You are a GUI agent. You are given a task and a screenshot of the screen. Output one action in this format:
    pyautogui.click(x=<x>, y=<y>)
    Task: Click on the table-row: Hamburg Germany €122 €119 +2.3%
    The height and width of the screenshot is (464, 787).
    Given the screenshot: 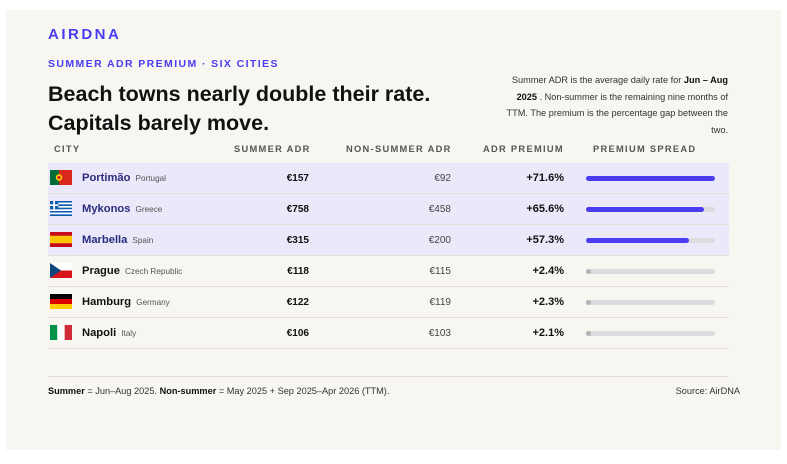 What is the action you would take?
    pyautogui.click(x=388, y=302)
    